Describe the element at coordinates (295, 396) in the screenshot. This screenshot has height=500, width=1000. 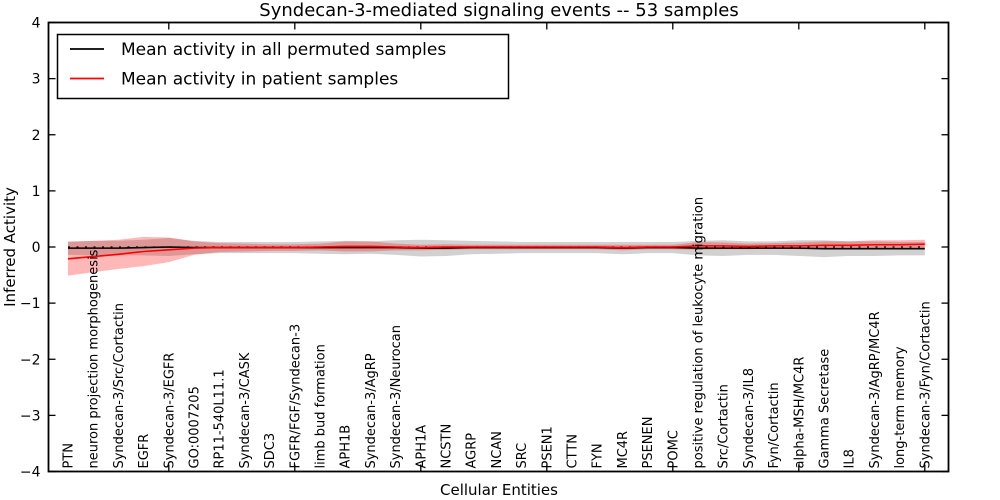
I see `x-tick-label: FGFR/FGF/Syndecan-3` at that location.